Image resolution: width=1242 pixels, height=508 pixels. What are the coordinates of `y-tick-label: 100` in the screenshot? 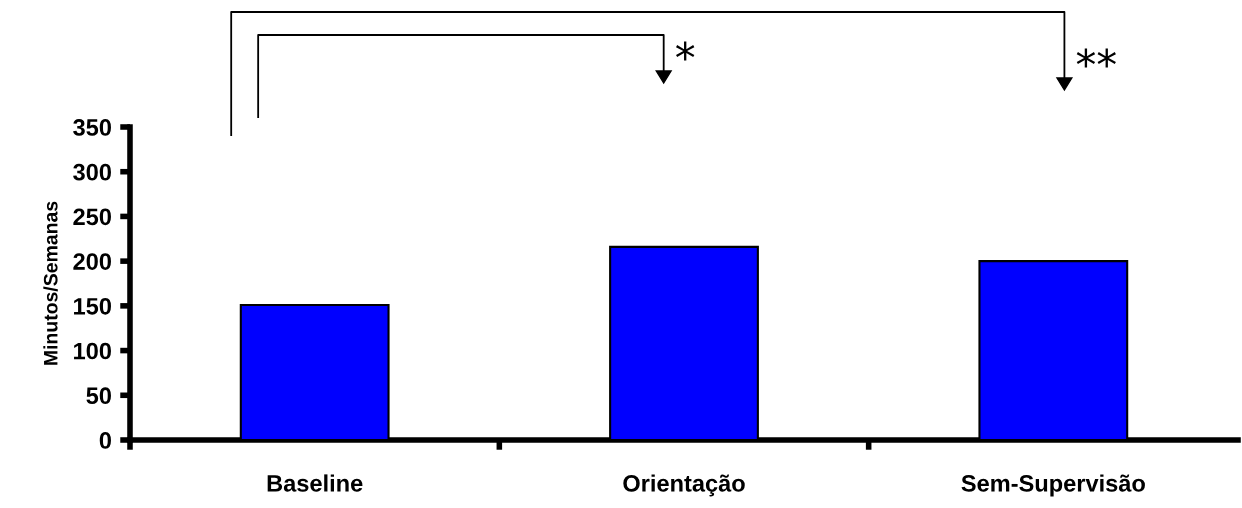 It's located at (92, 351).